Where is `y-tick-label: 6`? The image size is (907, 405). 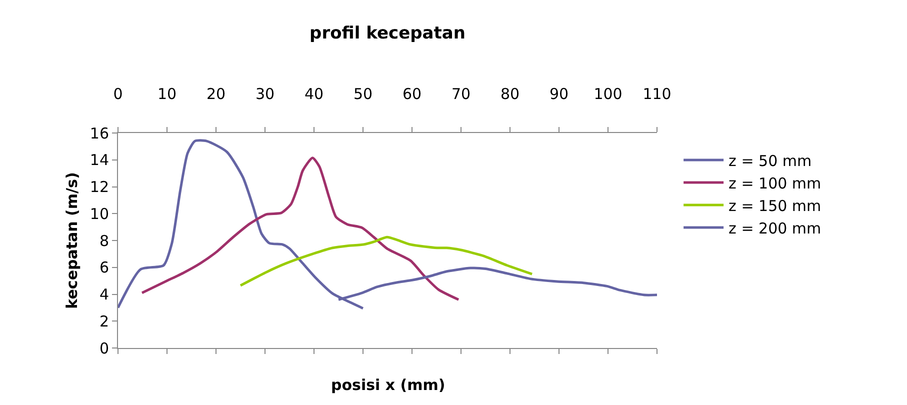 y-tick-label: 6 is located at coordinates (104, 267).